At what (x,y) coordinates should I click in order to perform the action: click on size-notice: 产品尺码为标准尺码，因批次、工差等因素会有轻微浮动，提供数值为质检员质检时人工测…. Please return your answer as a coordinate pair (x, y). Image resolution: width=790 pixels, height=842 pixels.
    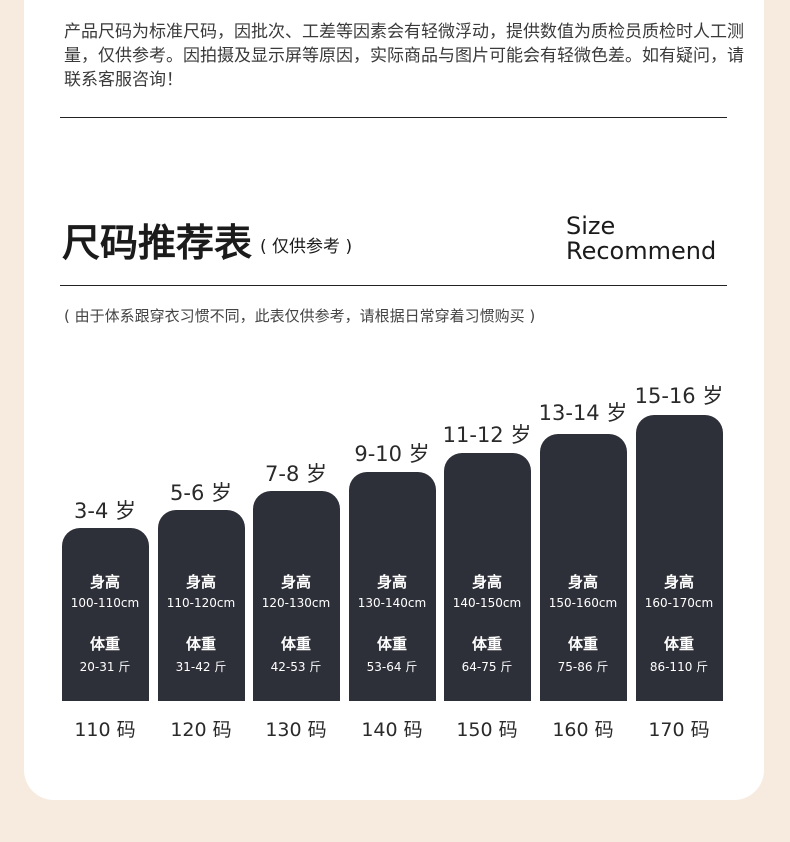
    Looking at the image, I should click on (404, 56).